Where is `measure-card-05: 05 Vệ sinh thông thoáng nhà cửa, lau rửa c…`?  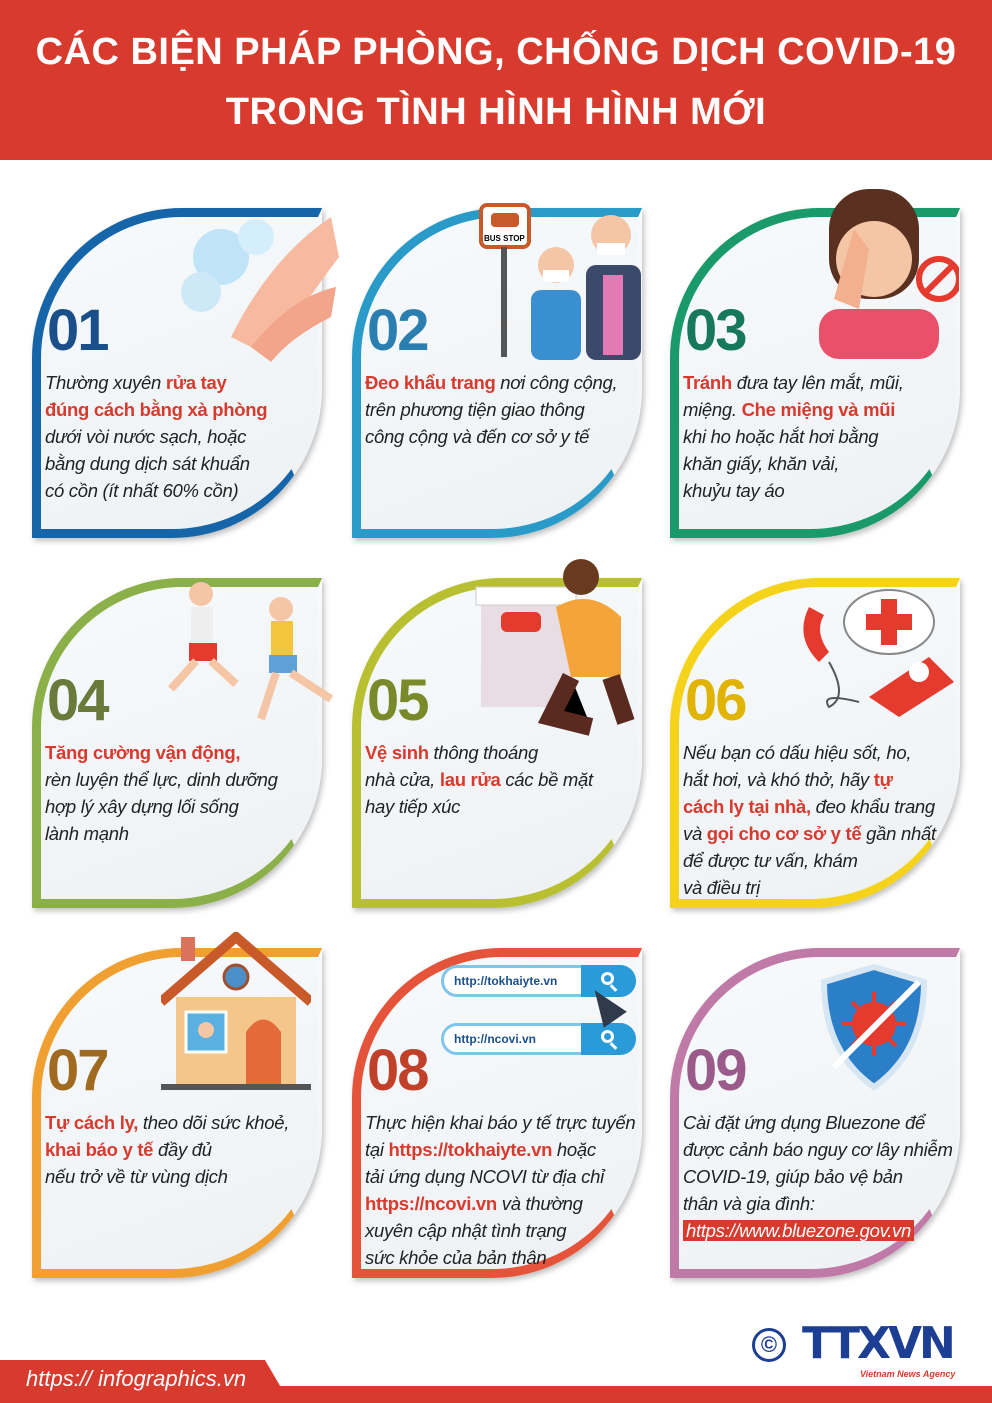
measure-card-05: 05 Vệ sinh thông thoáng nhà cửa, lau rửa c… is located at coordinates (497, 733).